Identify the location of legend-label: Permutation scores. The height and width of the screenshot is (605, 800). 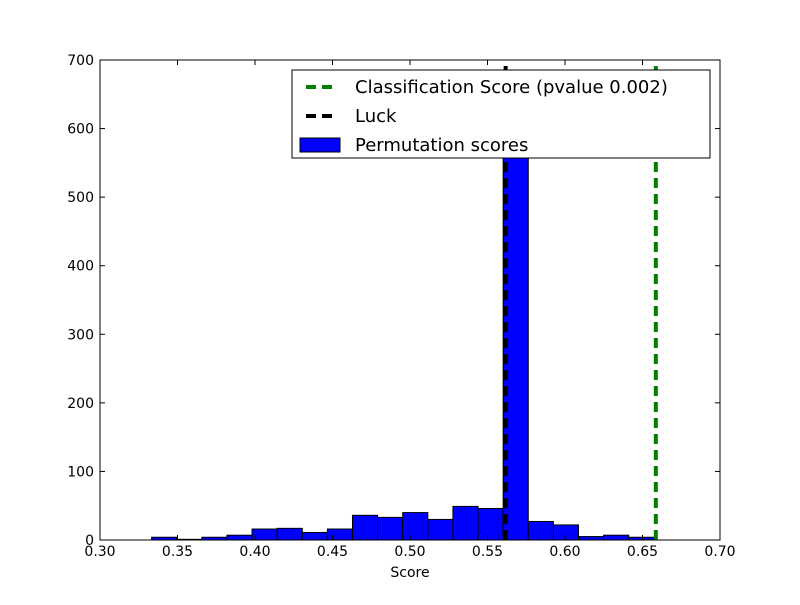
(441, 145).